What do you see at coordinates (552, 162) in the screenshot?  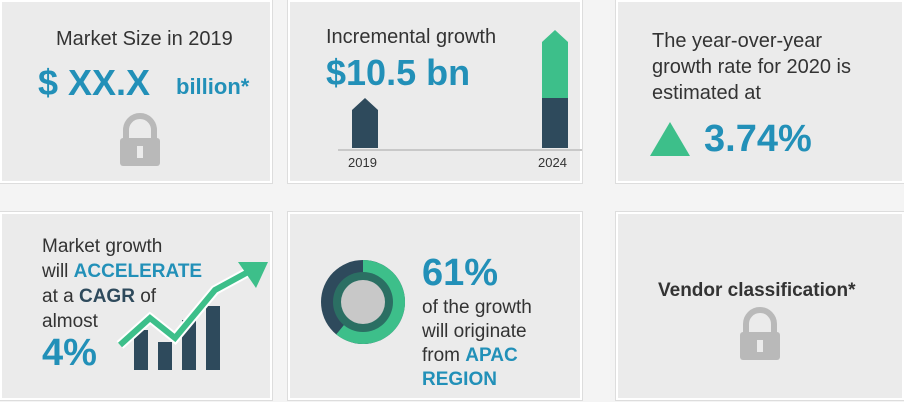 I see `year-label: 2024` at bounding box center [552, 162].